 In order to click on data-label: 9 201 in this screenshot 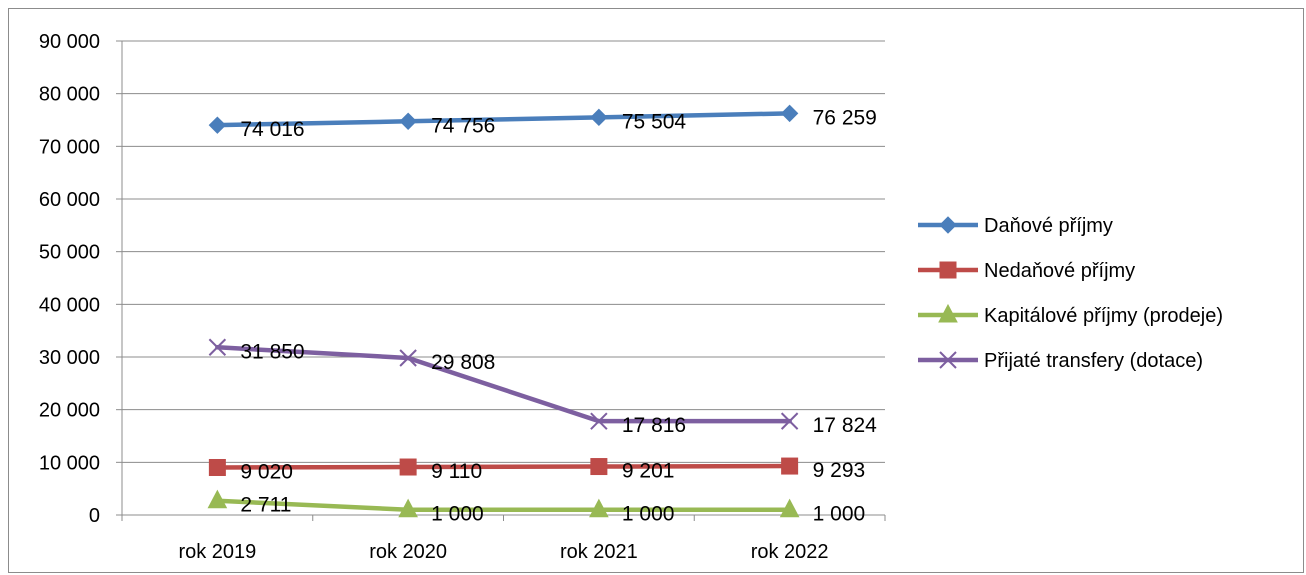, I will do `click(648, 471)`.